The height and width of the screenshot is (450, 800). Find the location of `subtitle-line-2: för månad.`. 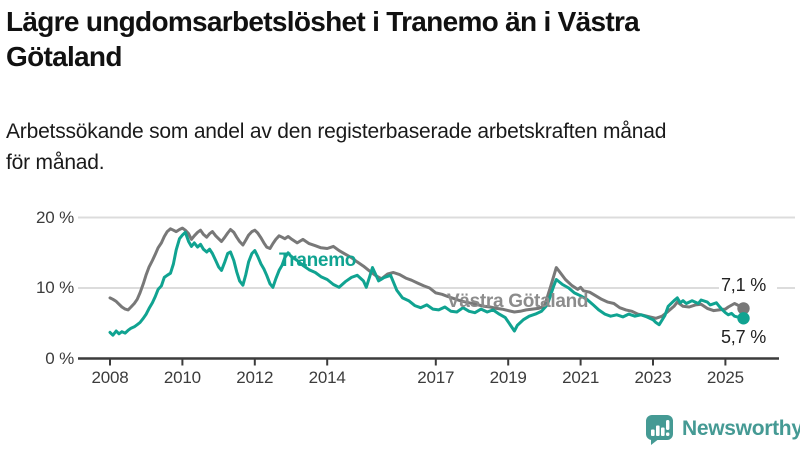

subtitle-line-2: för månad. is located at coordinates (55, 162).